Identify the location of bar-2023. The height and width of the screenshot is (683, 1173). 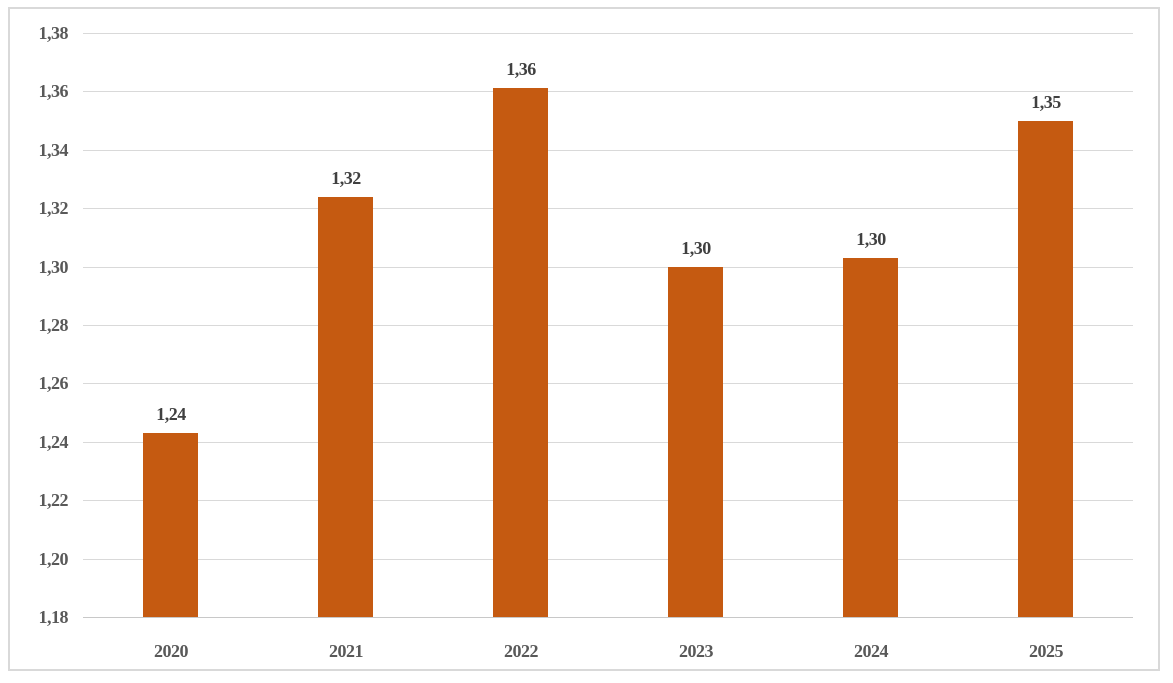
(695, 442).